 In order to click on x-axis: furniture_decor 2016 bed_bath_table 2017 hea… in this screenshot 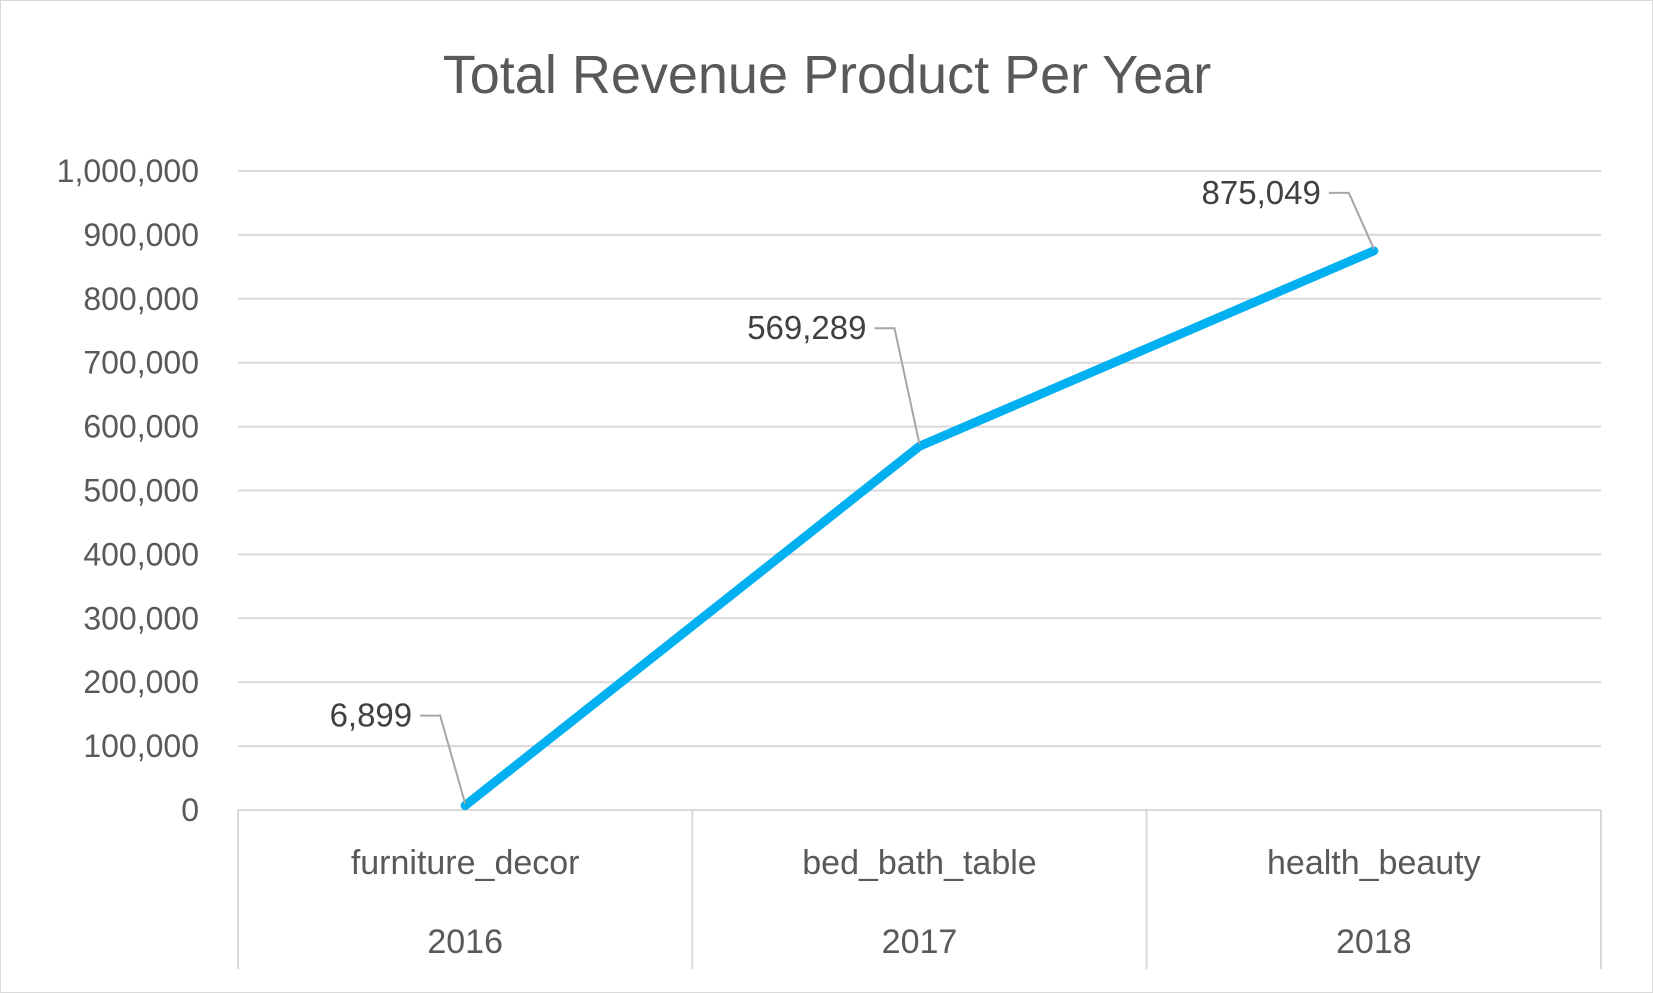, I will do `click(919, 889)`.